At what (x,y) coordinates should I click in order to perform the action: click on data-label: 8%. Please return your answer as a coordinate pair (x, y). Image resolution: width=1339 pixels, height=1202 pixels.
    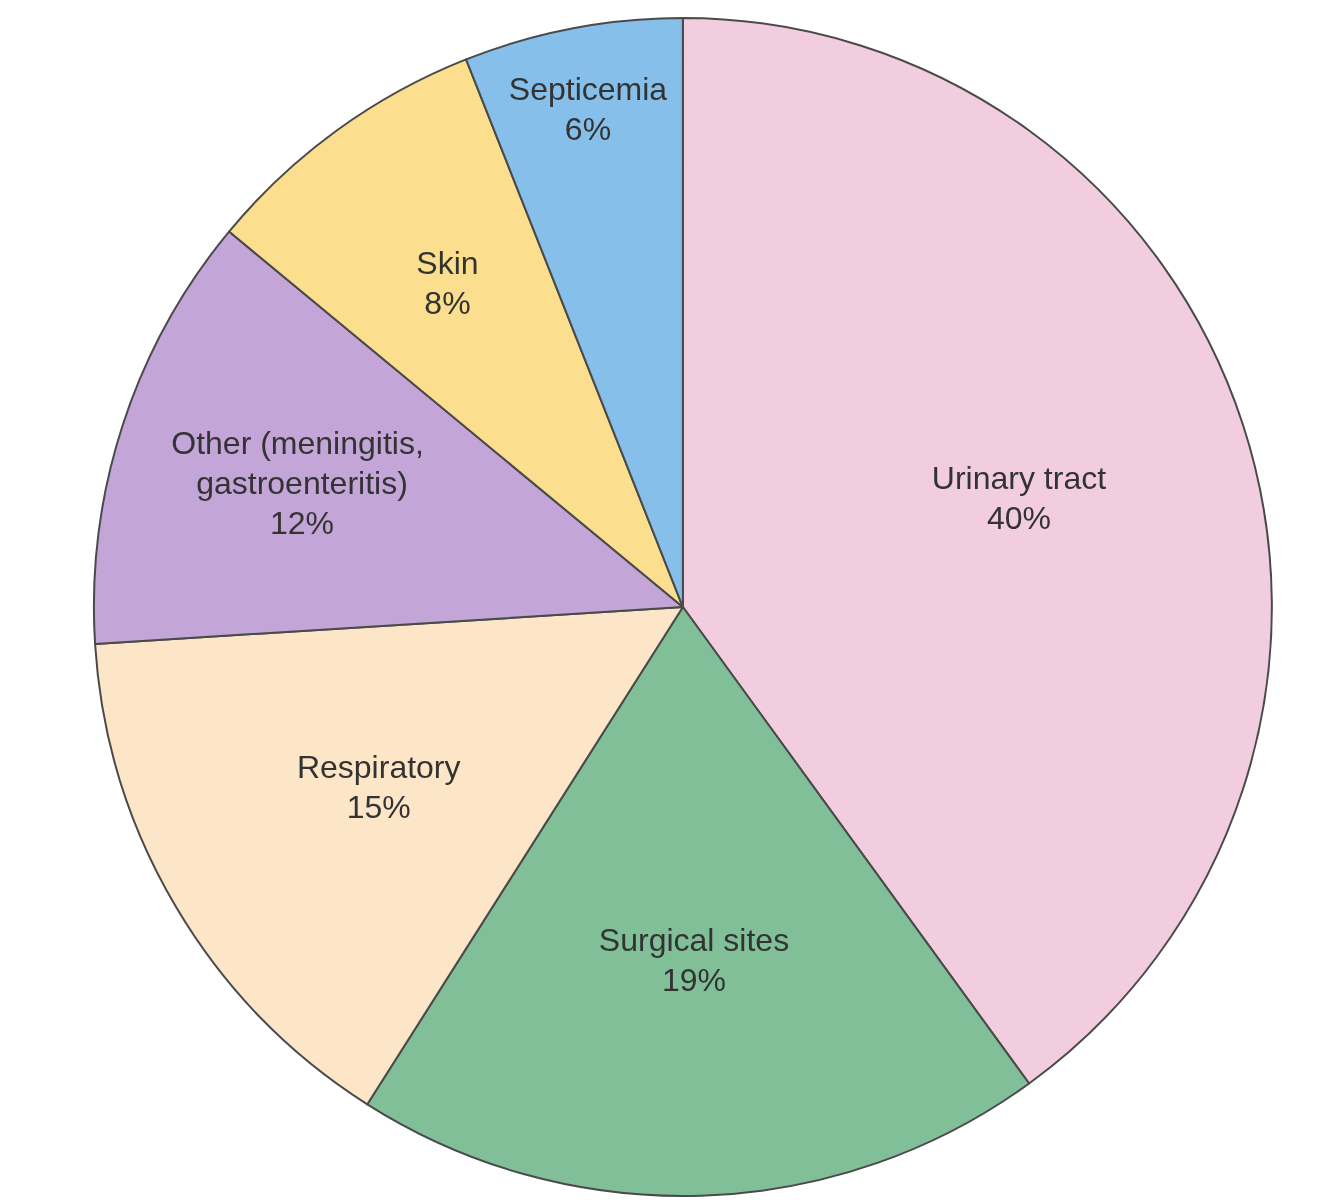
    Looking at the image, I should click on (447, 302).